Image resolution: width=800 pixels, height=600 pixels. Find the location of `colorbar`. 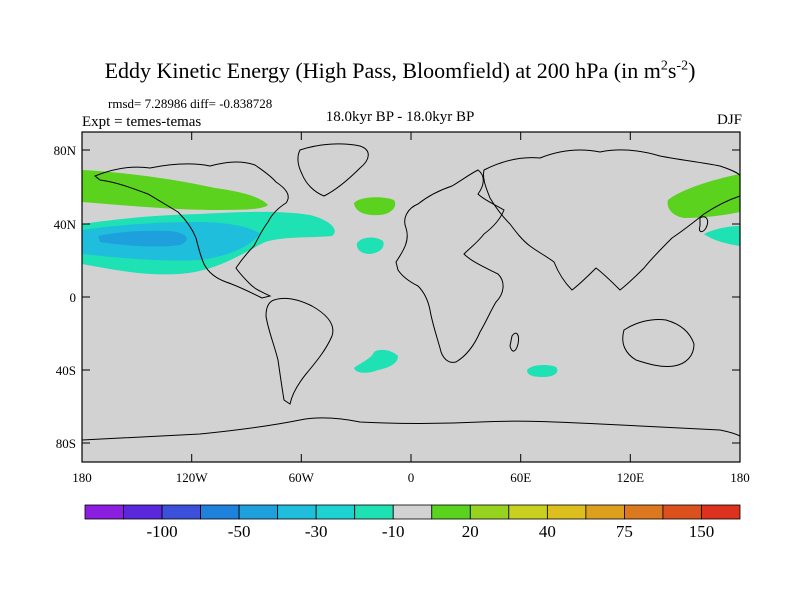

colorbar is located at coordinates (412, 512).